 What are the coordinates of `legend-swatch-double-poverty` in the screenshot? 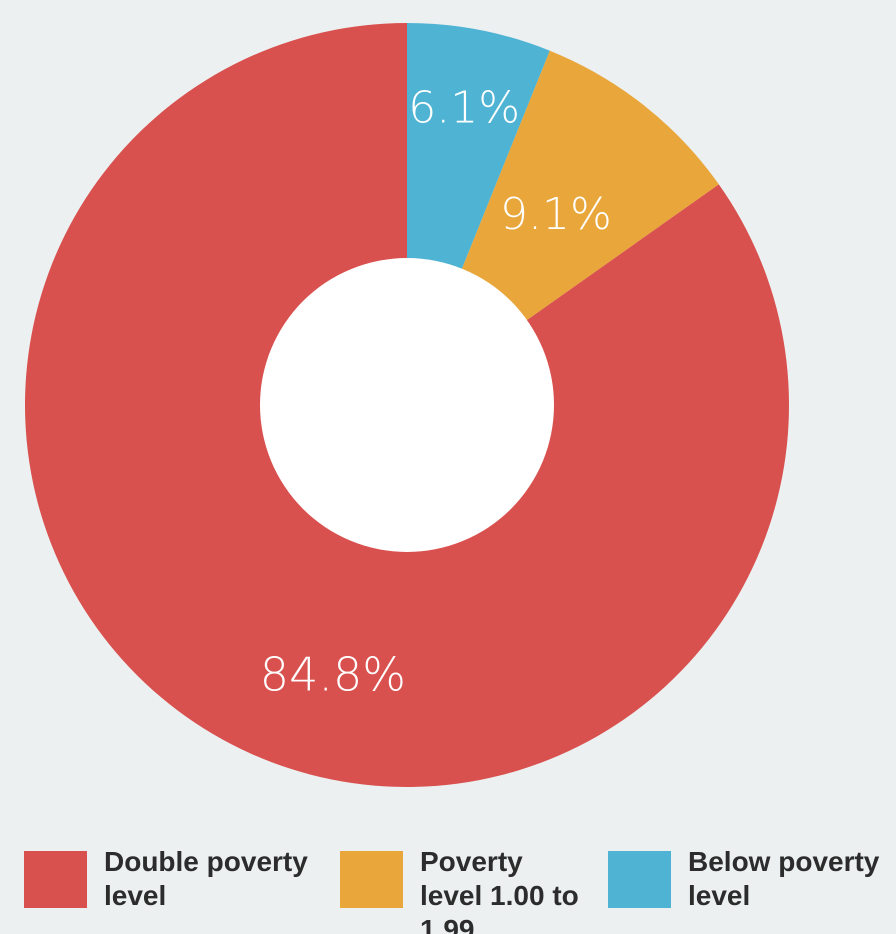 It's located at (55, 879).